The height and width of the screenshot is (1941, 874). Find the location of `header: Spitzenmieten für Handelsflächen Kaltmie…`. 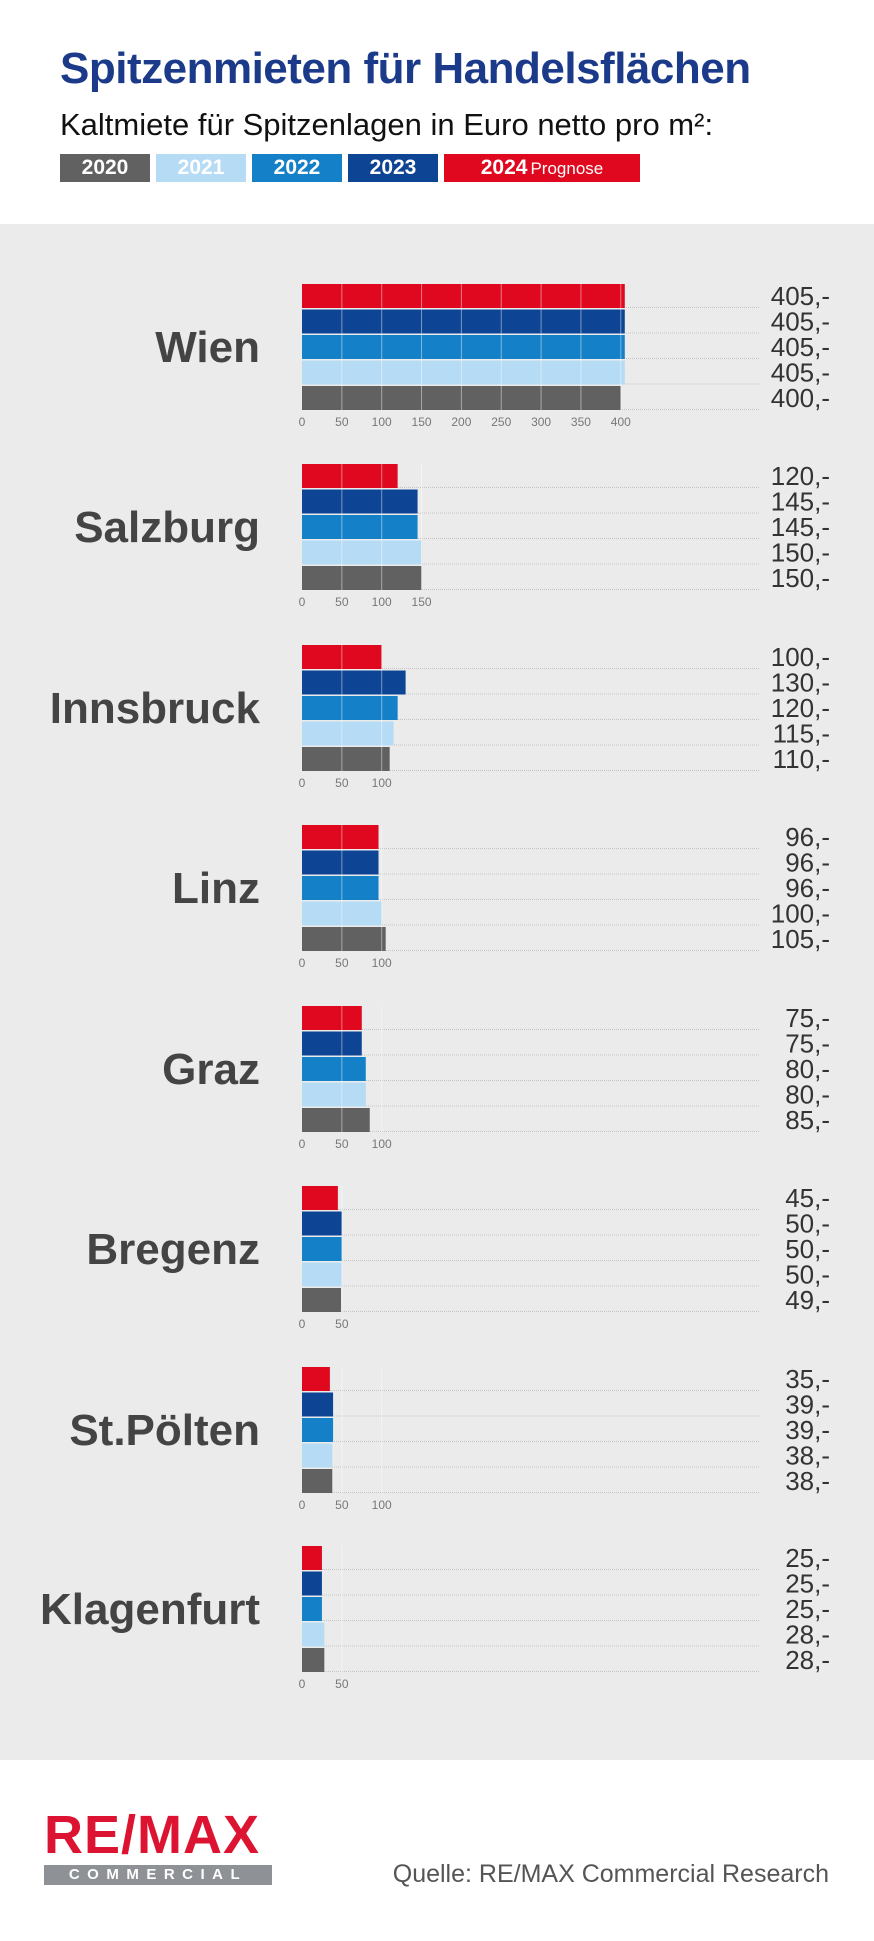

header: Spitzenmieten für Handelsflächen Kaltmie… is located at coordinates (437, 112).